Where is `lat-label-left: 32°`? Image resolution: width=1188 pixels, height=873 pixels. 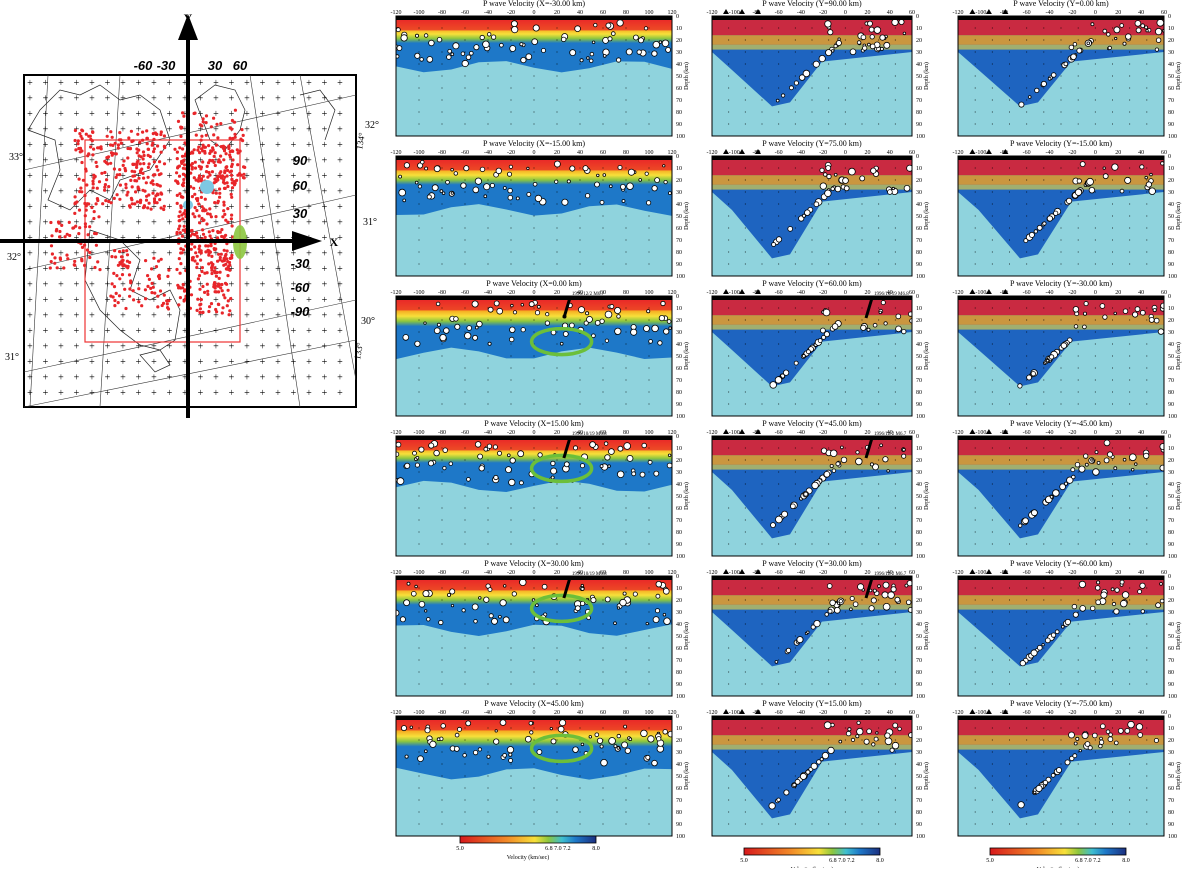
lat-label-left: 32° is located at coordinates (14, 257).